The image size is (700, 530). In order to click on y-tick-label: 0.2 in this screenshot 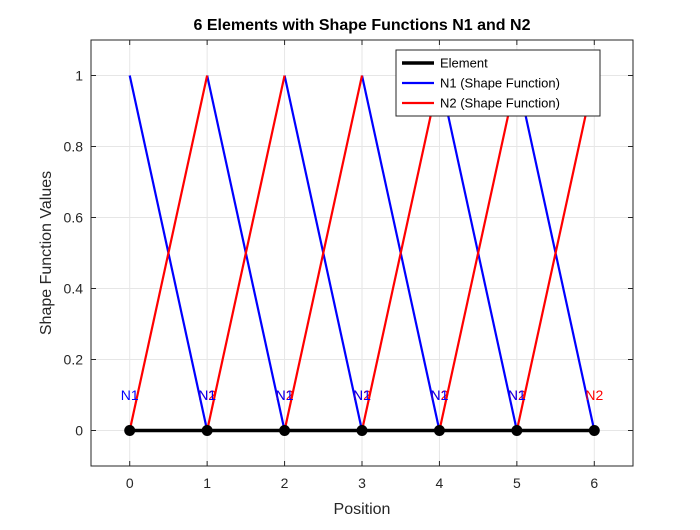, I will do `click(74, 360)`.